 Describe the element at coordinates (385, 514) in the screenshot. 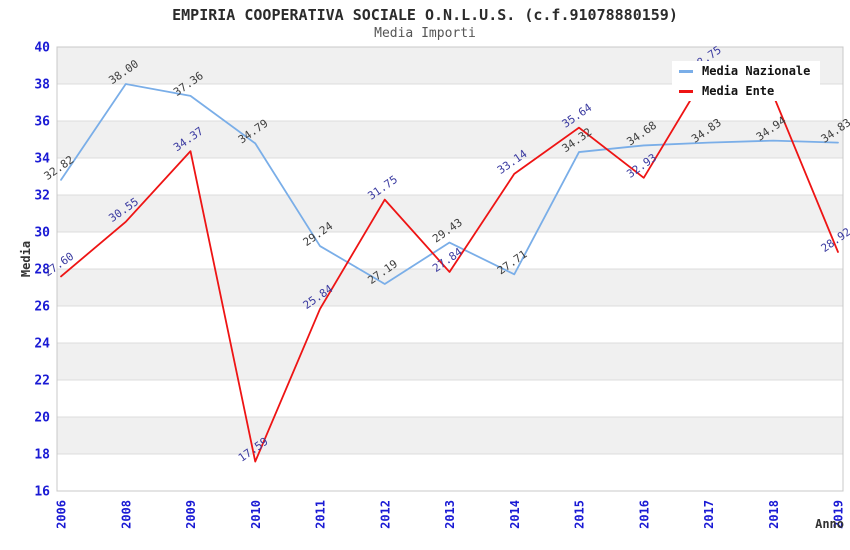

I see `x-tick-label: 2012` at that location.